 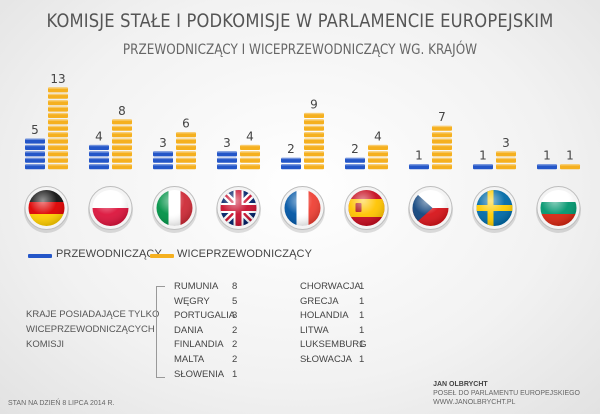 I want to click on country-name: GRECJA, so click(x=319, y=301).